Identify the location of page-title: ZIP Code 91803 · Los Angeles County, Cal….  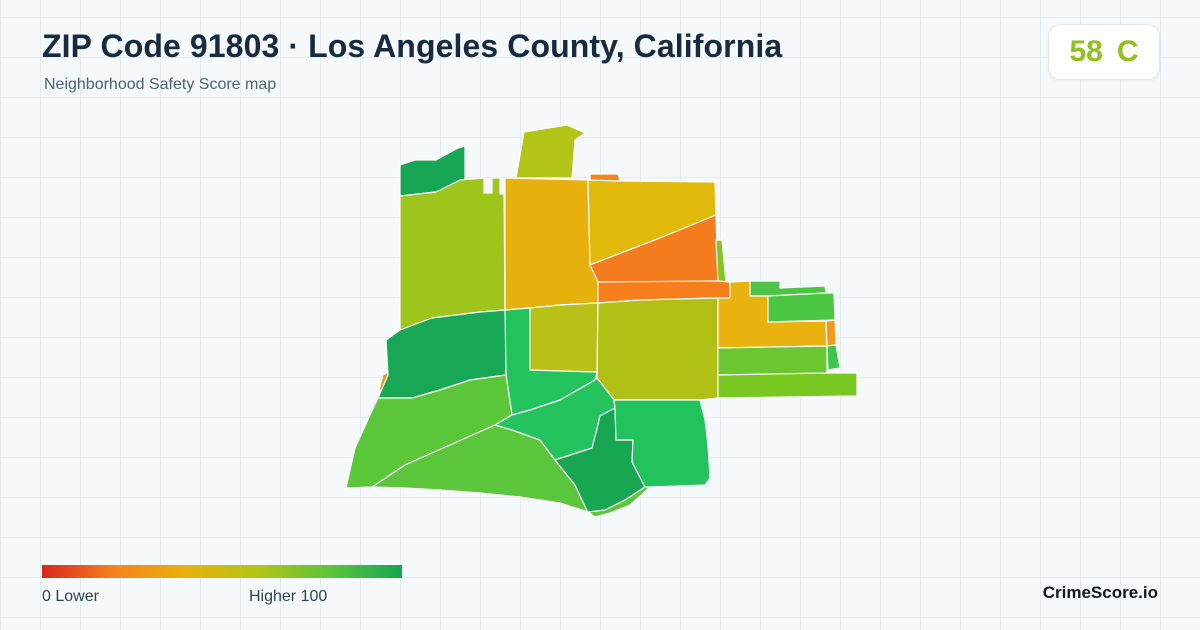
(412, 46).